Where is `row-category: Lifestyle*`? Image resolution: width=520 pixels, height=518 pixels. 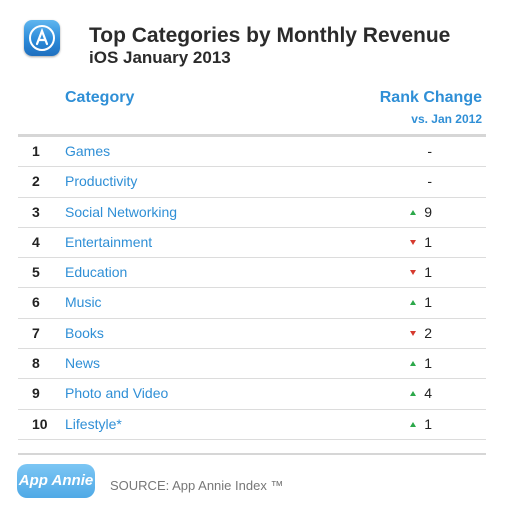 row-category: Lifestyle* is located at coordinates (93, 423).